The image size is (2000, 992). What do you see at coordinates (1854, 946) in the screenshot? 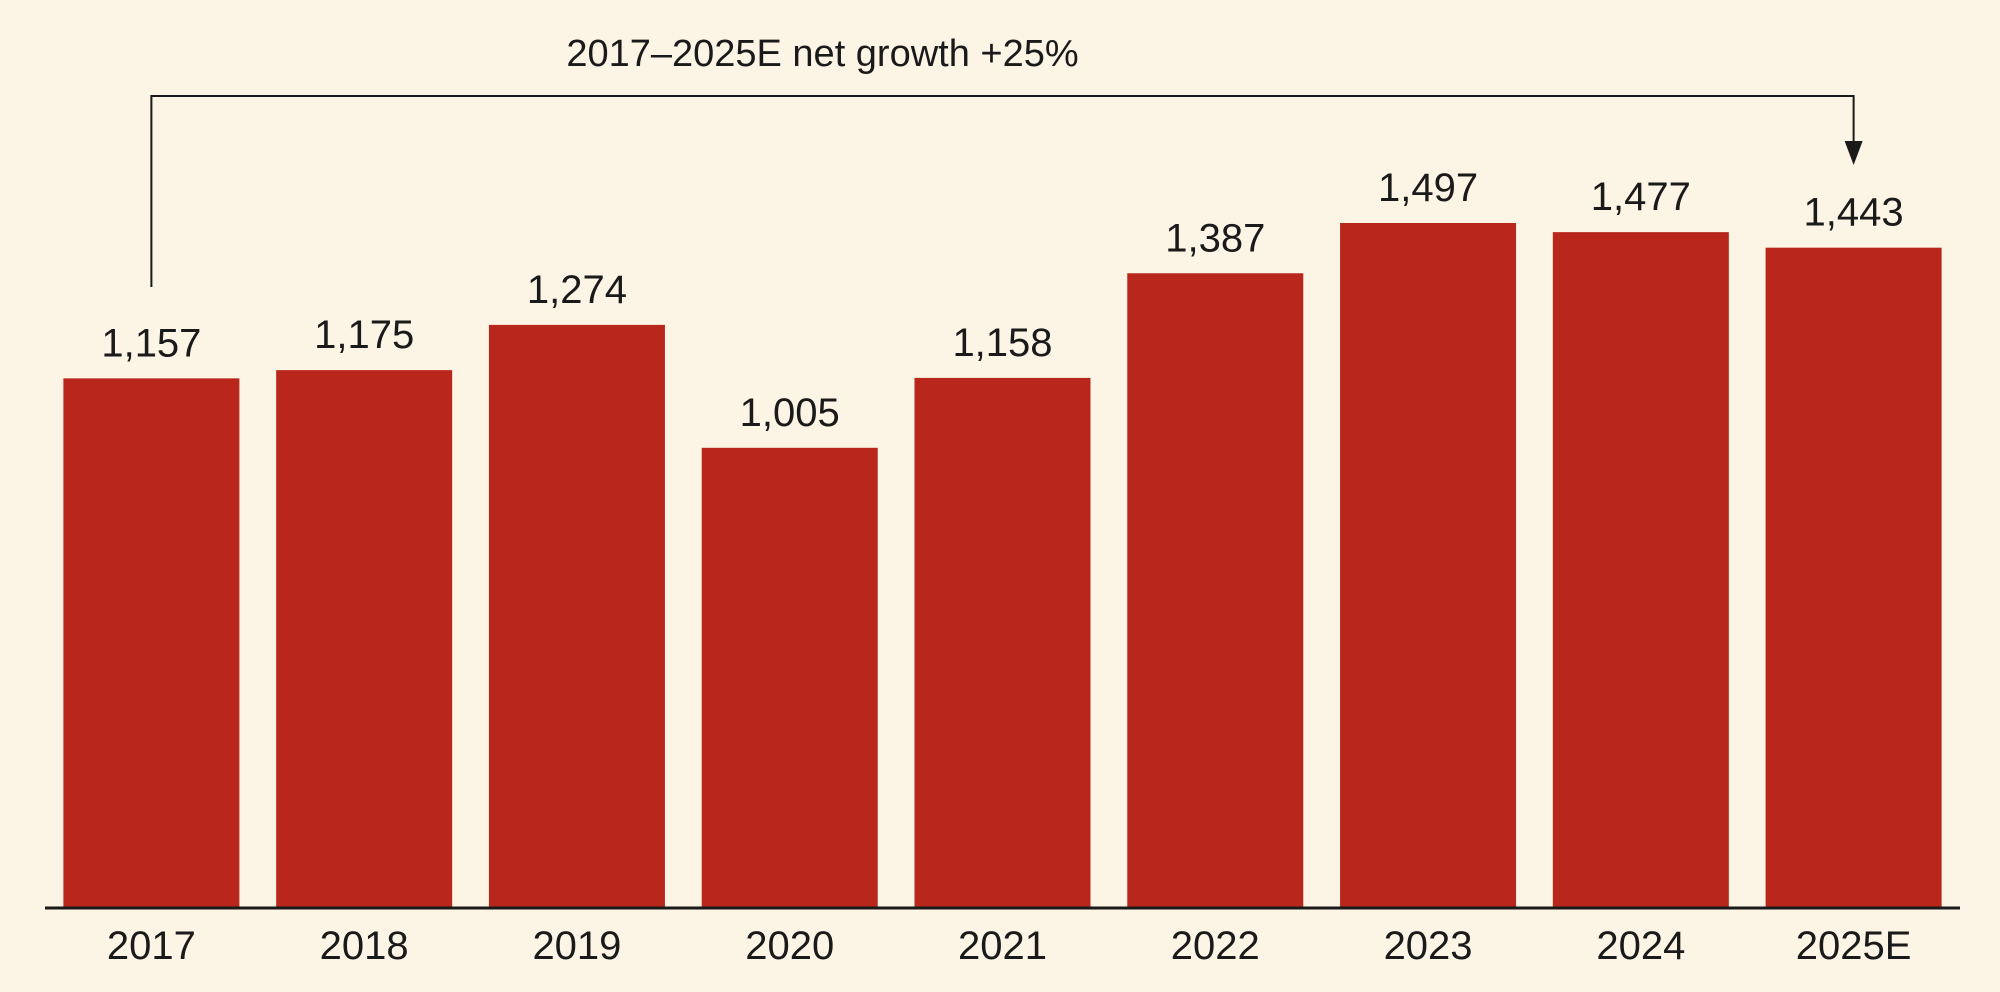
I see `category-label-2025E: 2025E` at bounding box center [1854, 946].